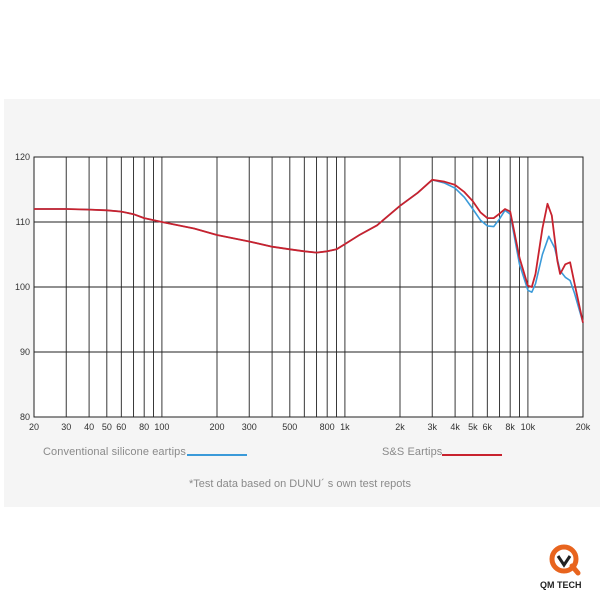 The height and width of the screenshot is (600, 600). What do you see at coordinates (327, 427) in the screenshot?
I see `x-tick-label: 800` at bounding box center [327, 427].